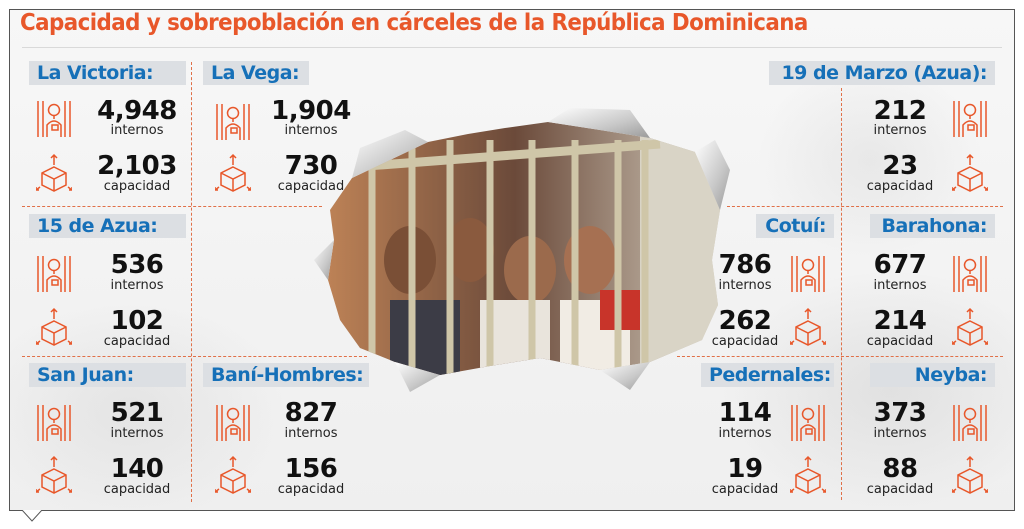 This screenshot has width=1024, height=529. I want to click on inmates-count: 786, so click(745, 265).